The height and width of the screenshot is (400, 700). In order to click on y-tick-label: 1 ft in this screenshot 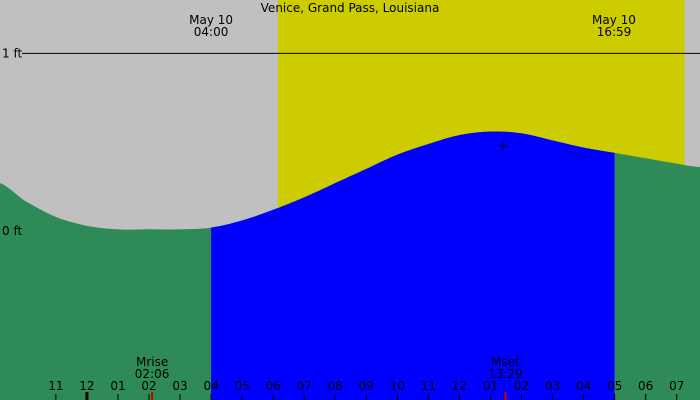, I will do `click(12, 53)`.